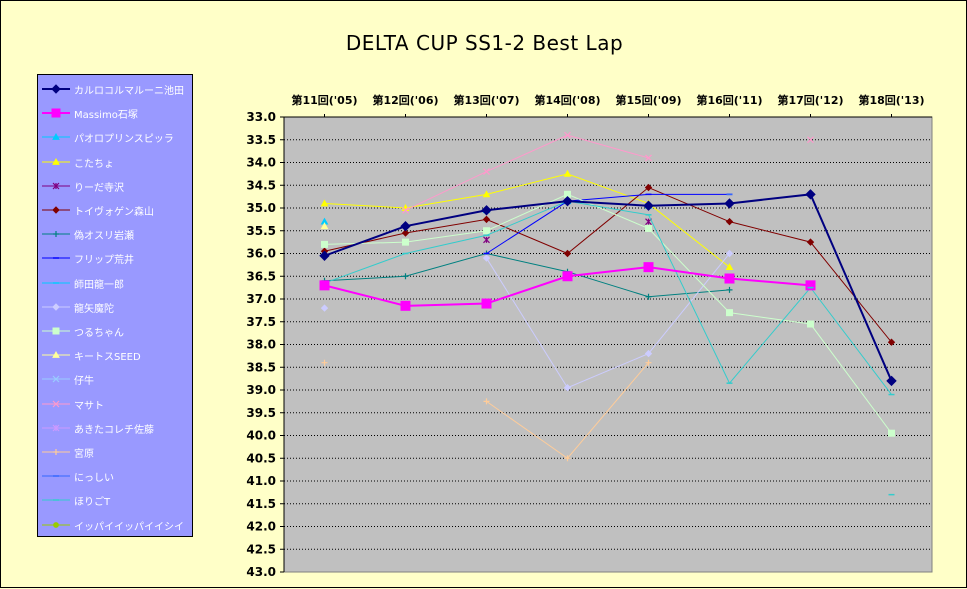 Image resolution: width=967 pixels, height=589 pixels. What do you see at coordinates (261, 390) in the screenshot?
I see `y-tick-label: 39.0` at bounding box center [261, 390].